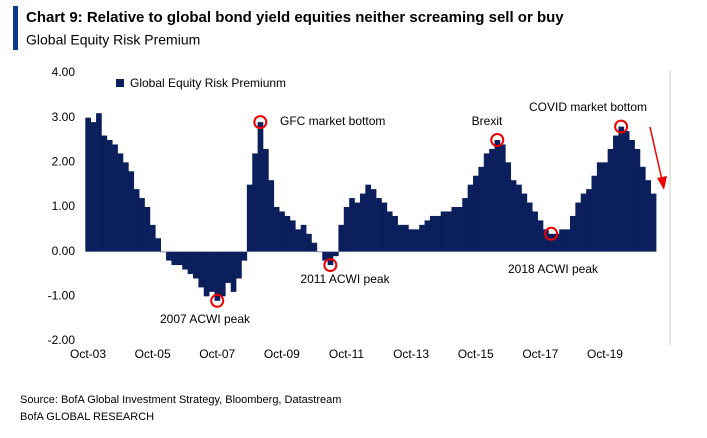 Image resolution: width=707 pixels, height=438 pixels. What do you see at coordinates (64, 162) in the screenshot?
I see `y-tick-label: 2.00` at bounding box center [64, 162].